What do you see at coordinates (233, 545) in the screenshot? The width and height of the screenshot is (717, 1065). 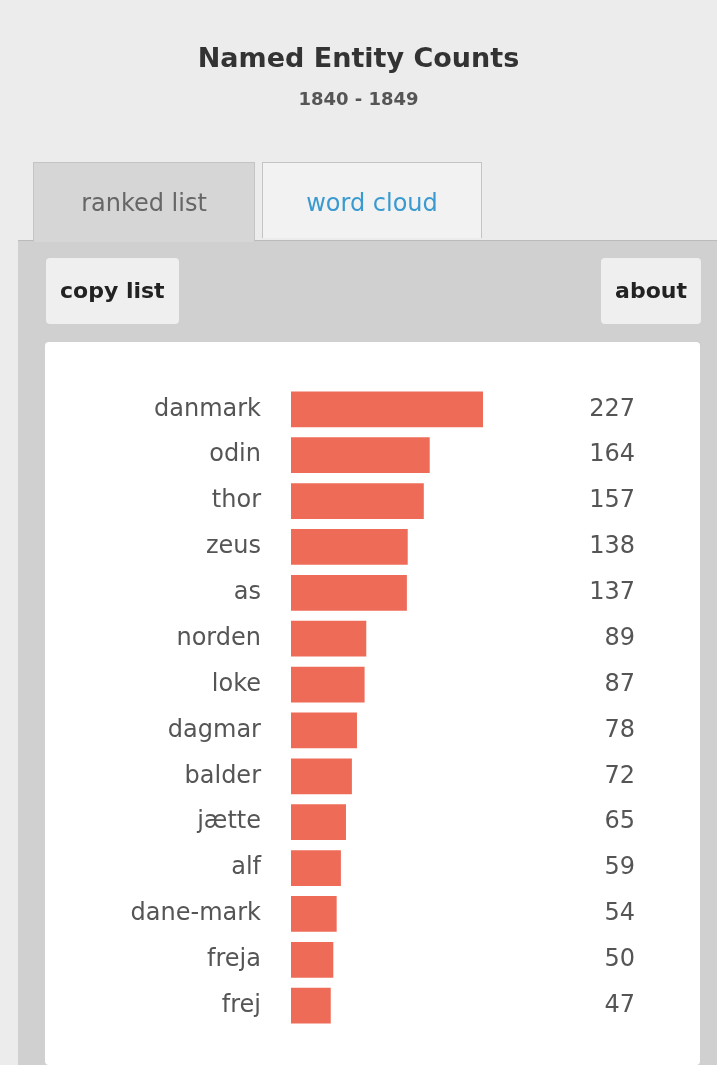 I see `y-tick-label: zeus` at bounding box center [233, 545].